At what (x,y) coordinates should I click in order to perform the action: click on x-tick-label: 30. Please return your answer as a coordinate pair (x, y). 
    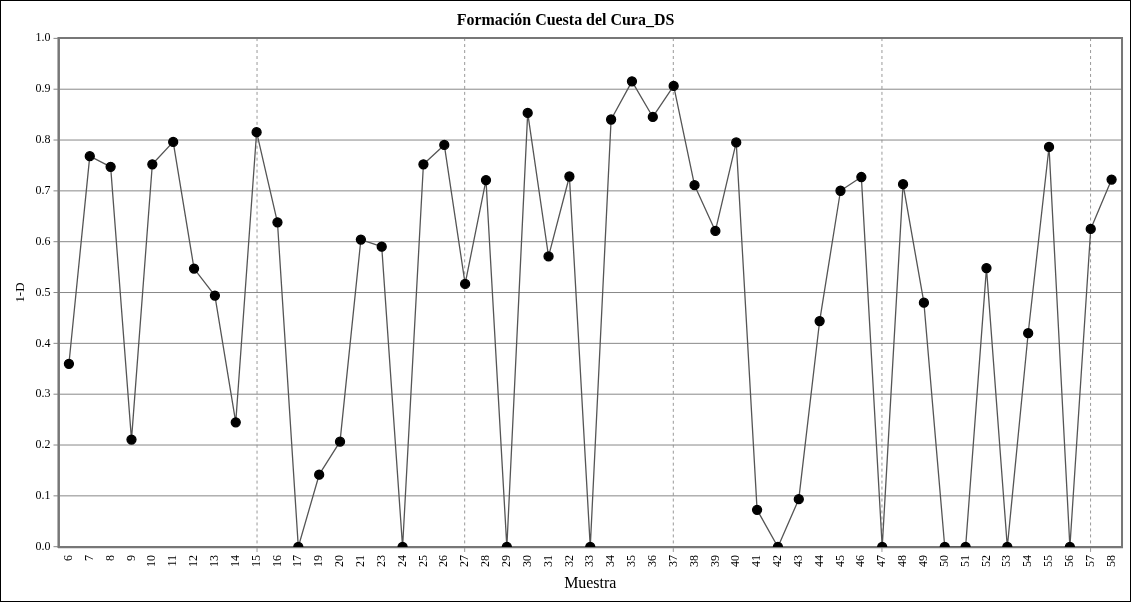
    Looking at the image, I should click on (526, 560).